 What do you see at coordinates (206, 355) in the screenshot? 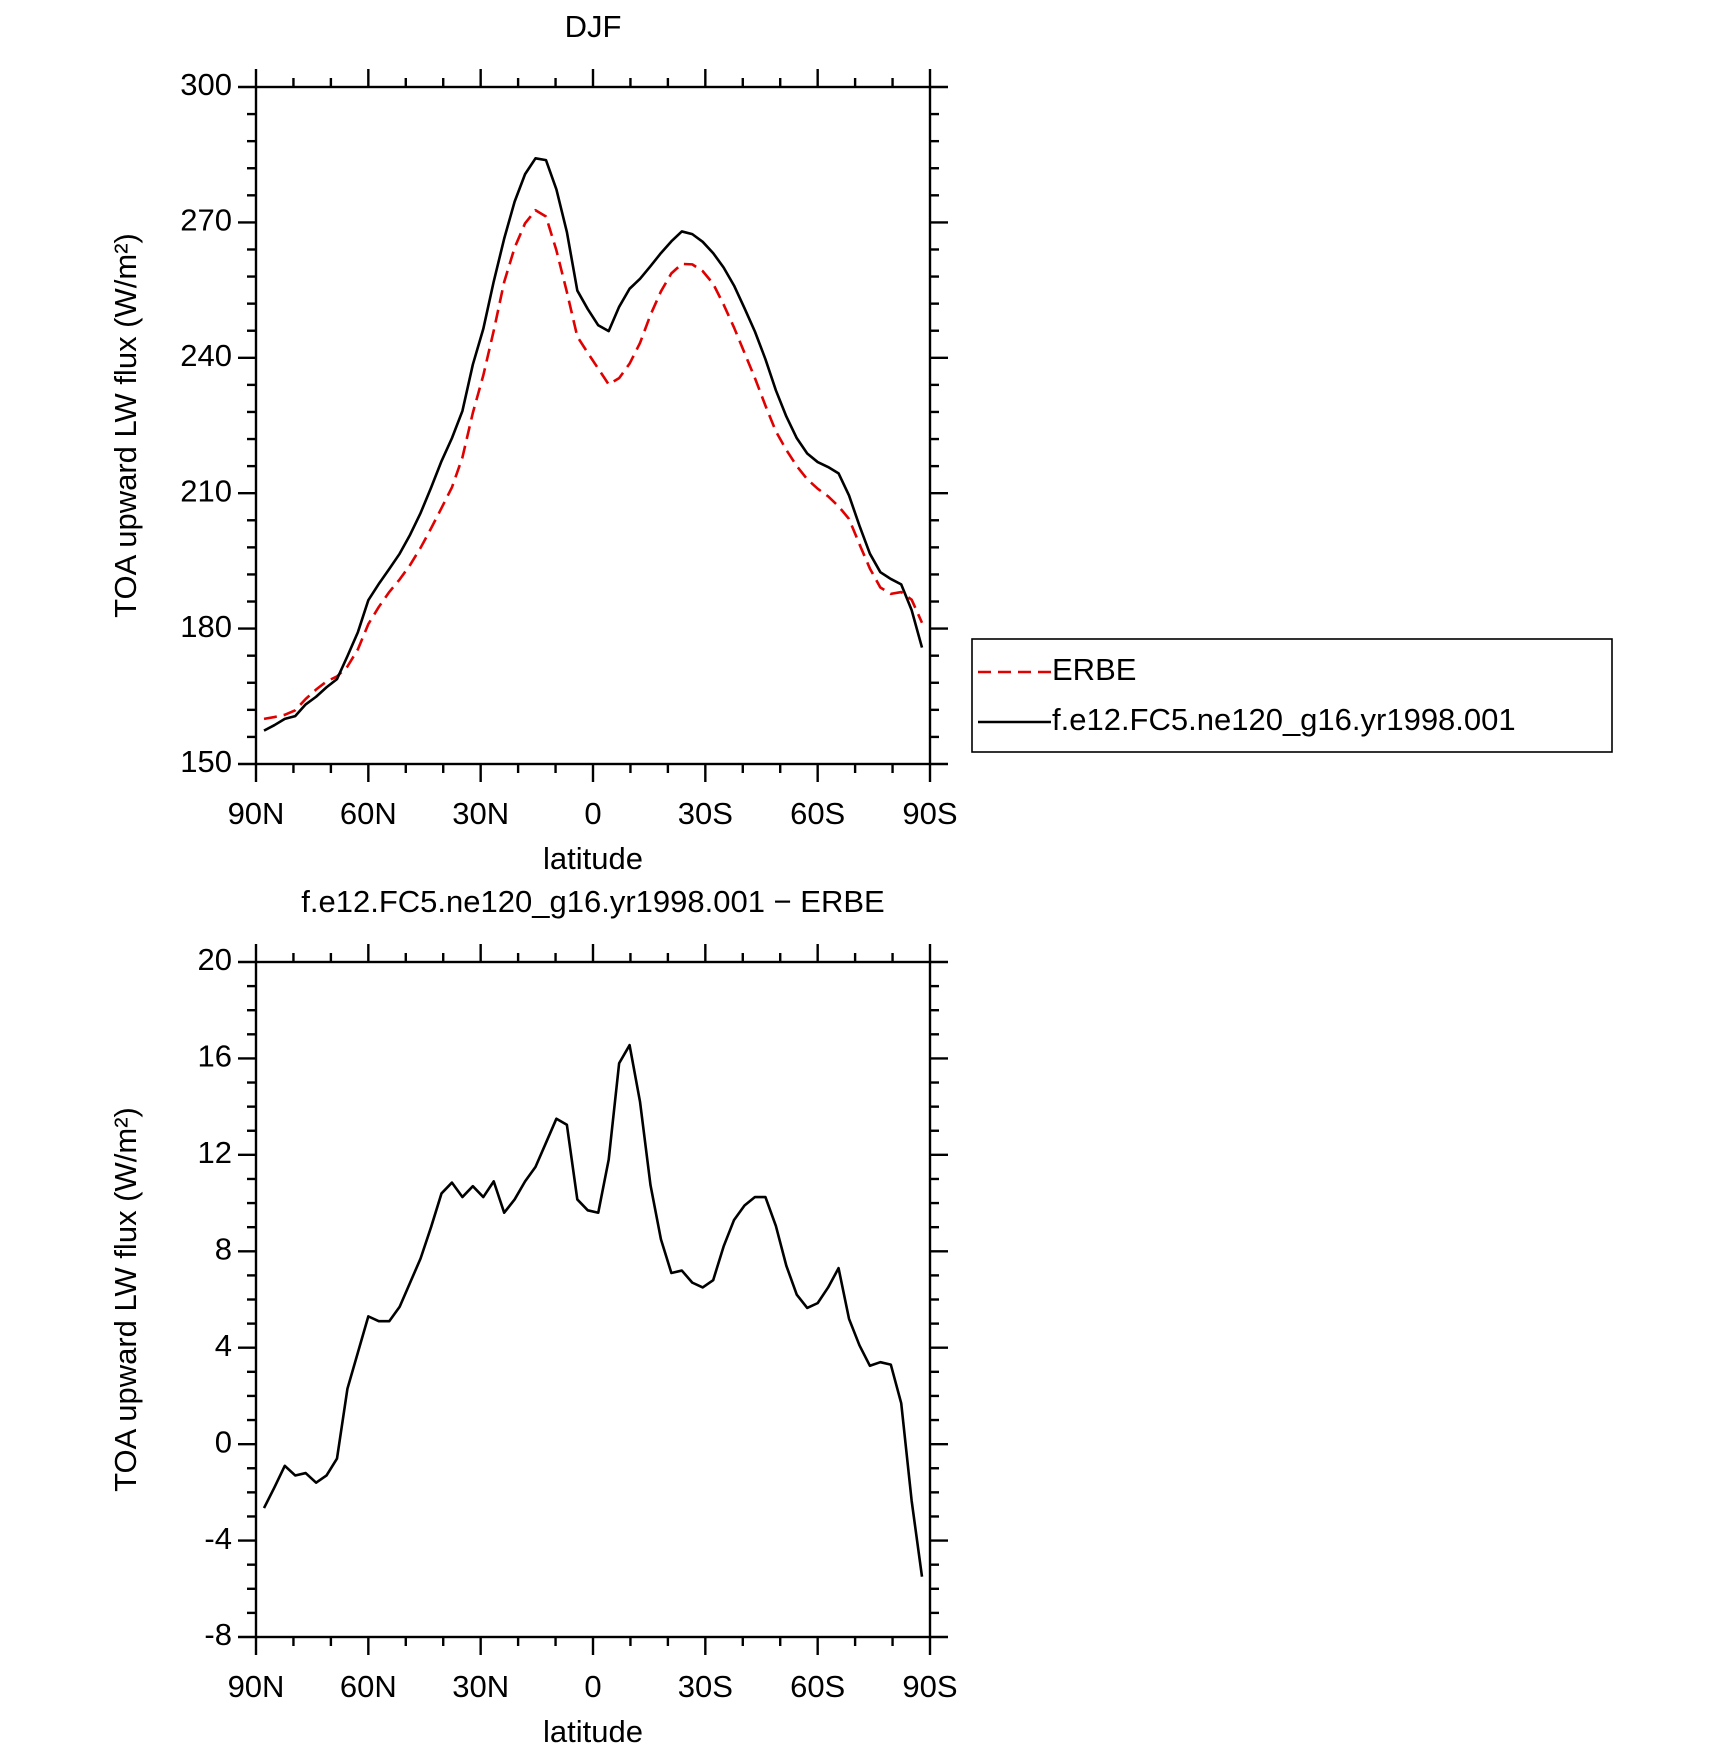
I see `y-tick-label: 240` at bounding box center [206, 355].